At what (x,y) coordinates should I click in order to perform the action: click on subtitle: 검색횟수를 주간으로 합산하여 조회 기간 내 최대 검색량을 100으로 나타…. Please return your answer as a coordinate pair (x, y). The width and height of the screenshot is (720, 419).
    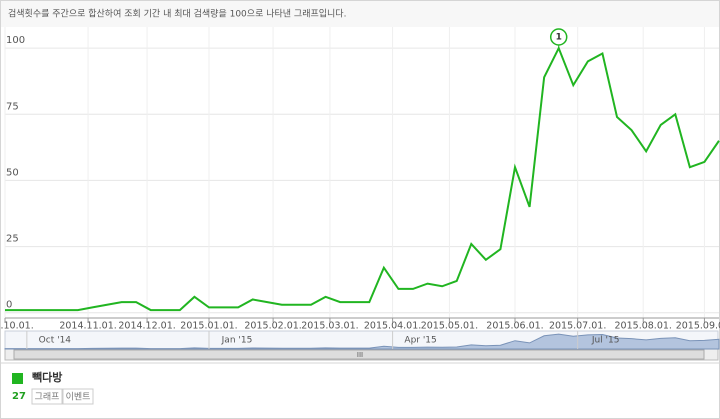
    Looking at the image, I should click on (177, 14).